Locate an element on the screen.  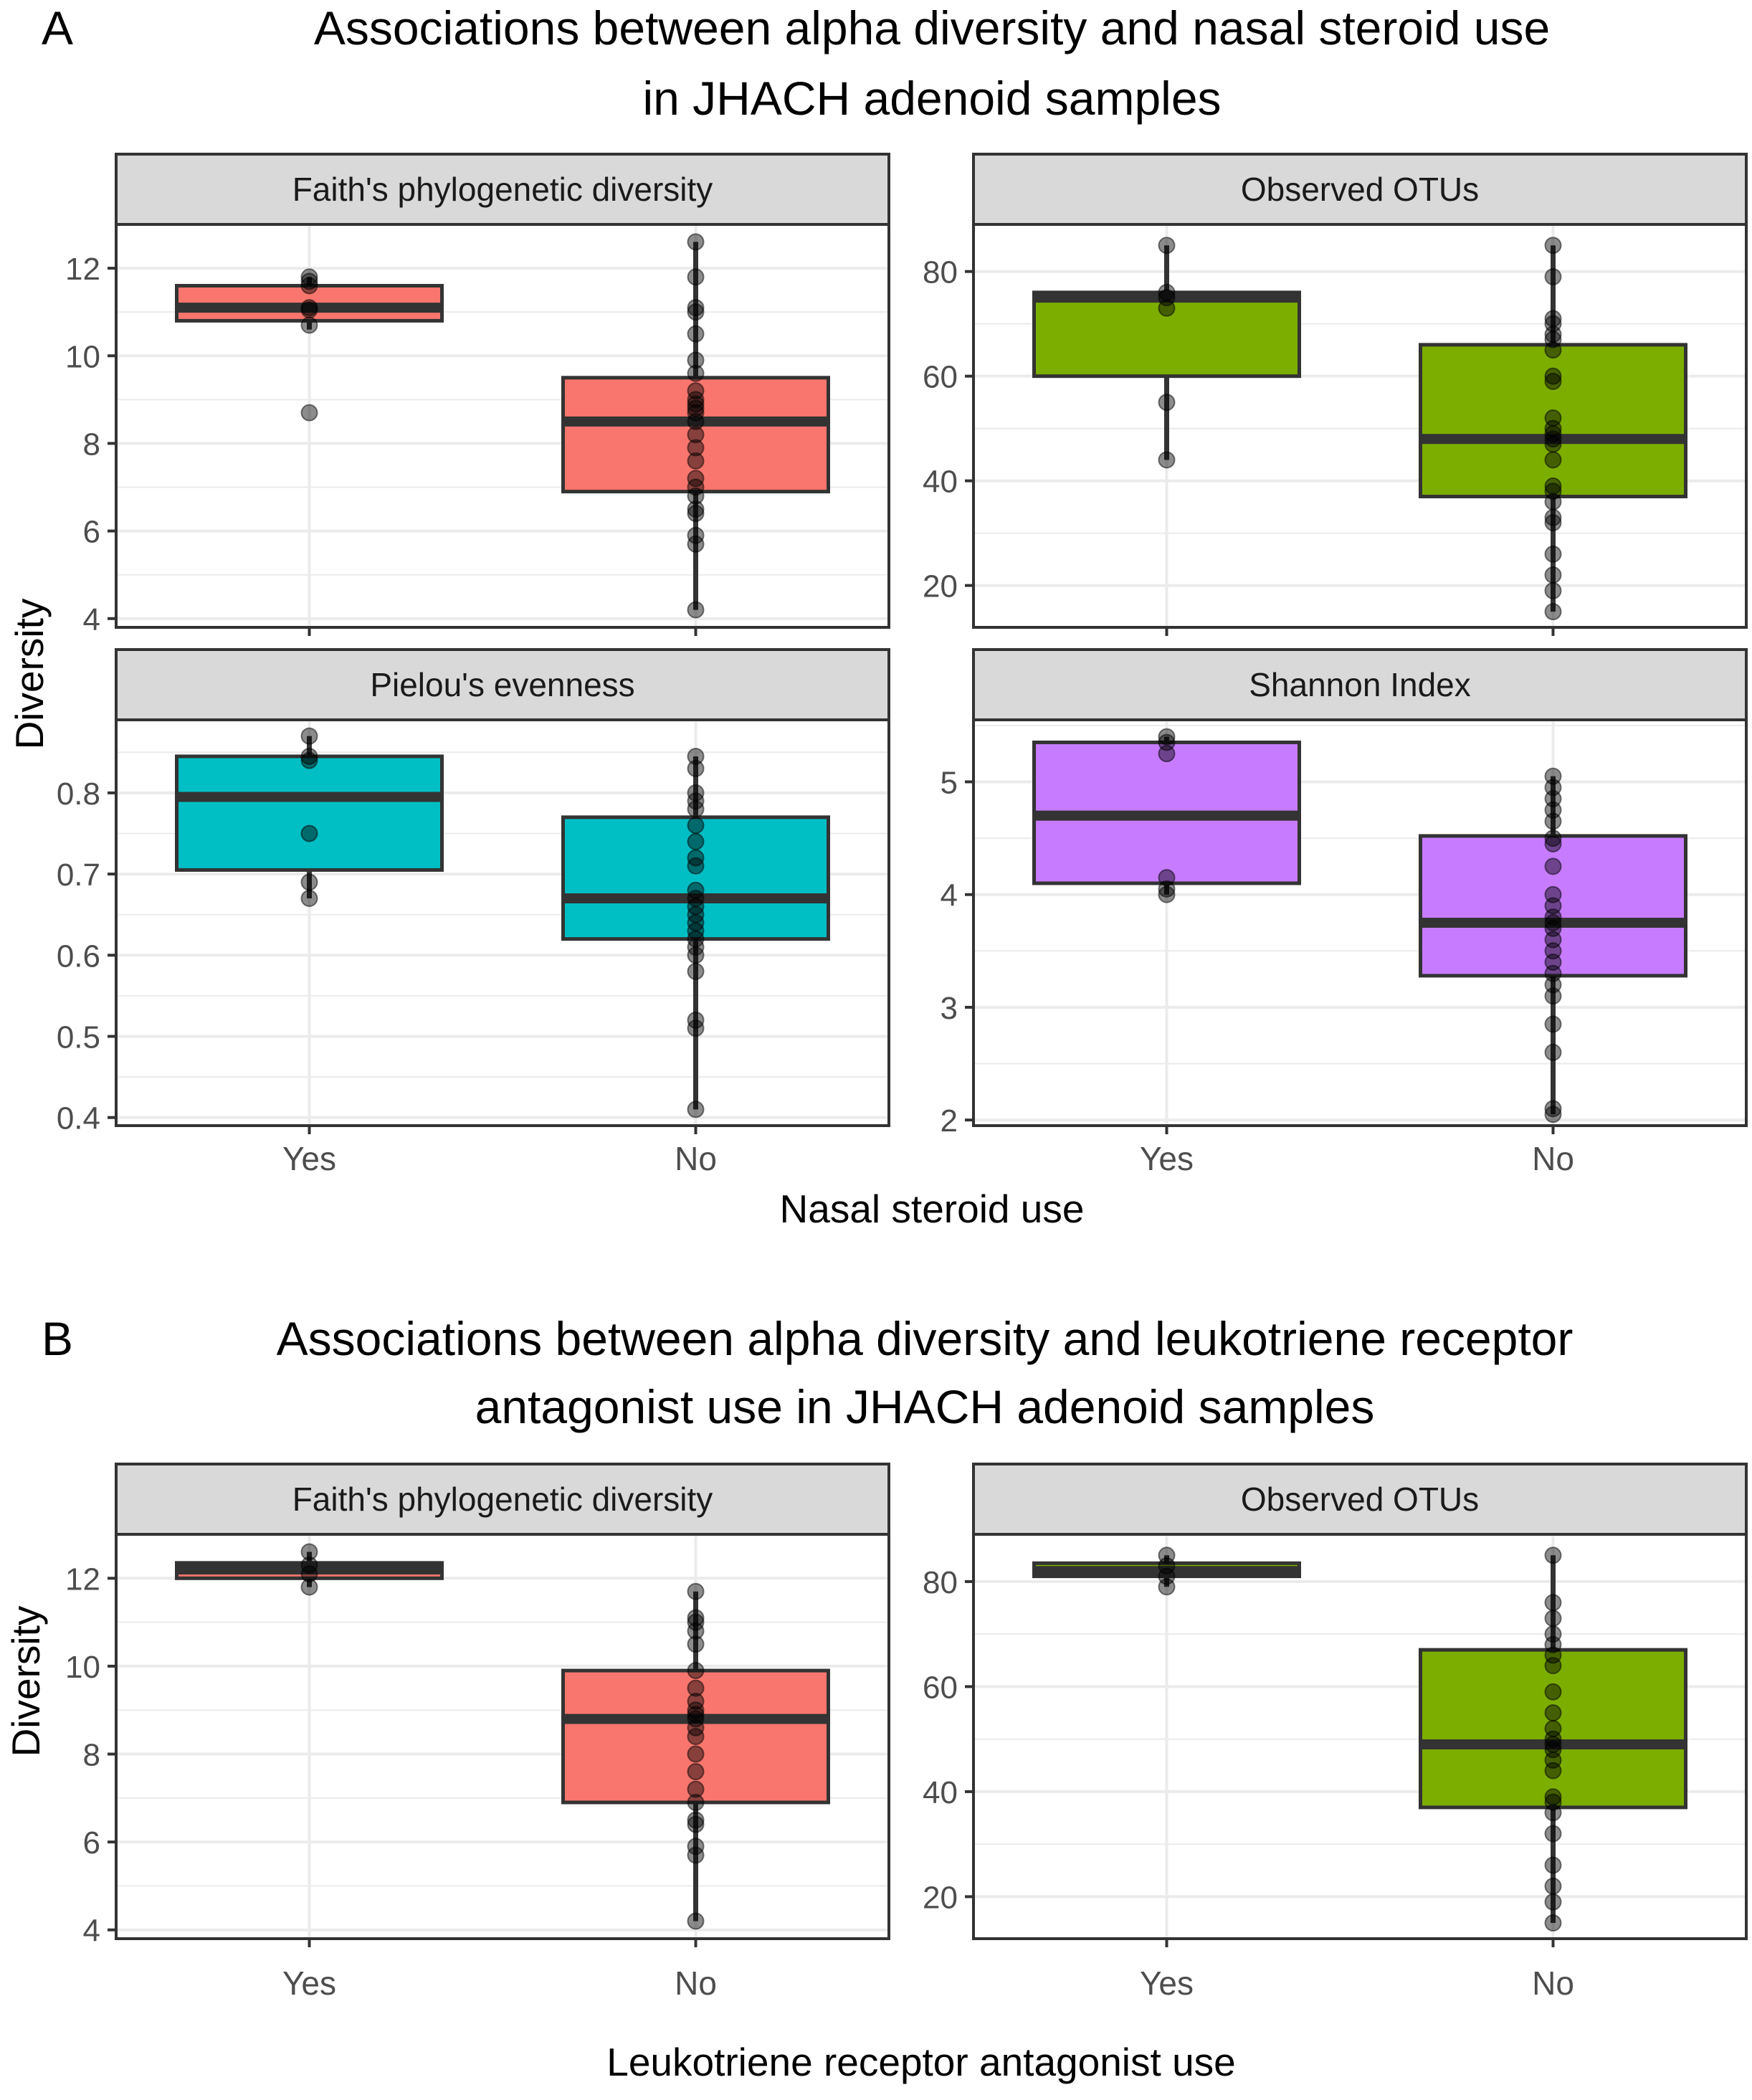
facet-title: Faith's phylogenetic diversity is located at coordinates (502, 1500).